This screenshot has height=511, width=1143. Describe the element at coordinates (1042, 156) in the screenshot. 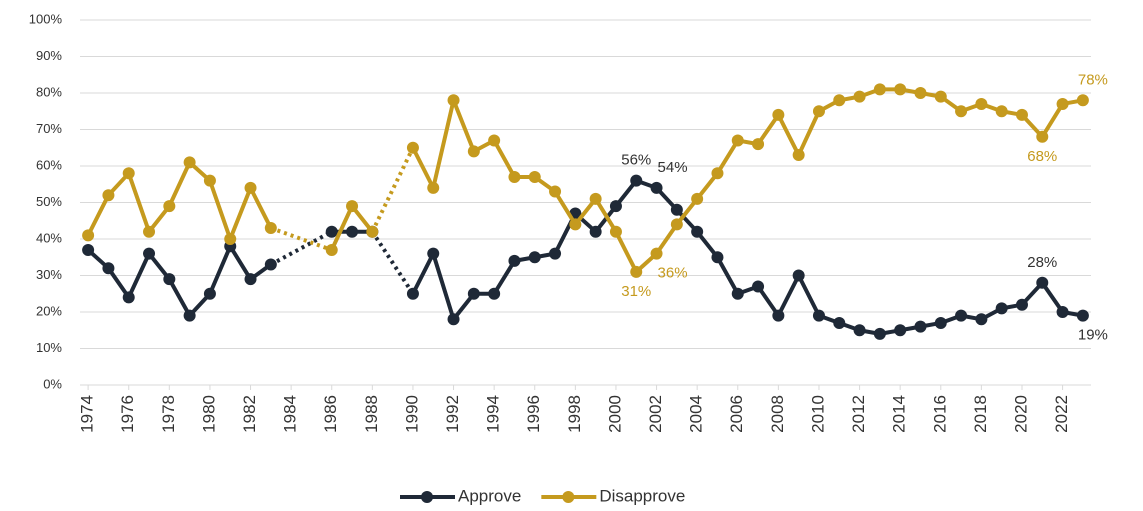

I see `data-label: 68%` at that location.